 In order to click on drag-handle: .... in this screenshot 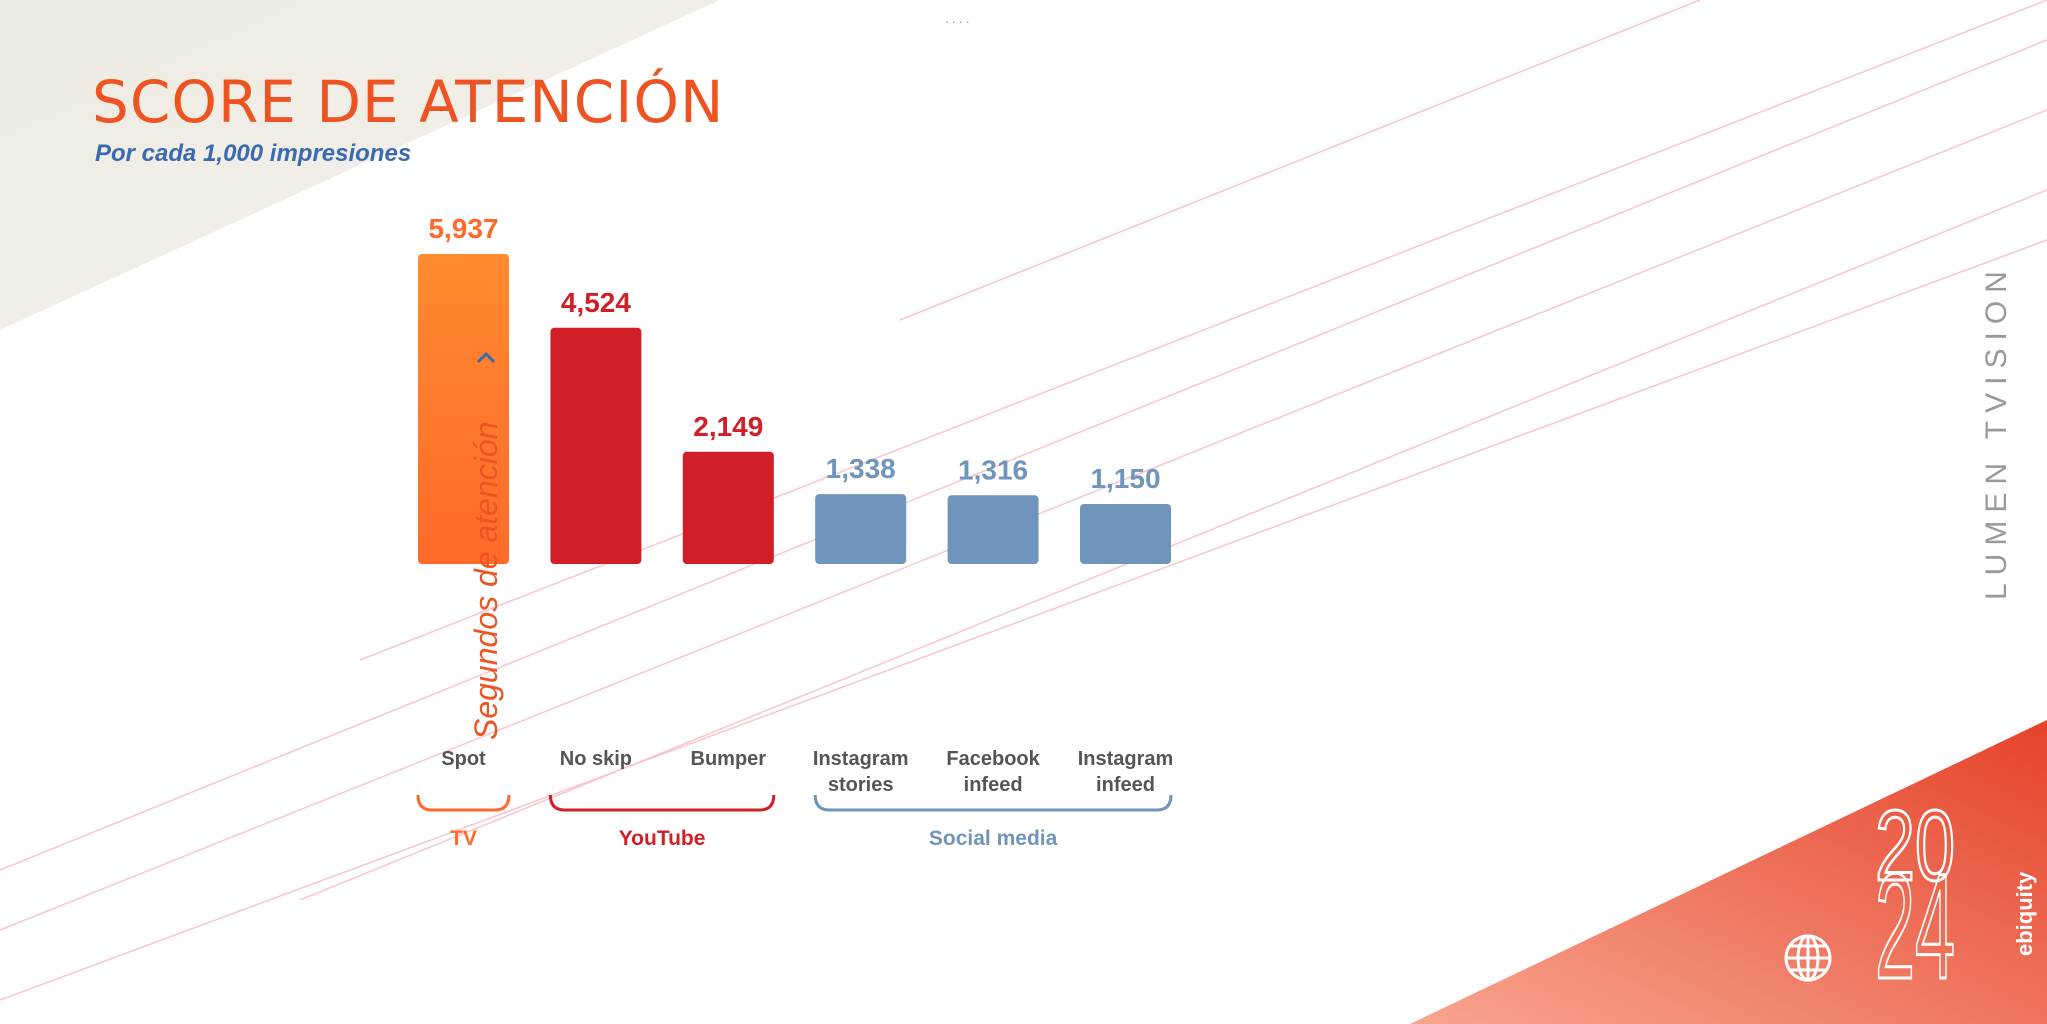, I will do `click(959, 18)`.